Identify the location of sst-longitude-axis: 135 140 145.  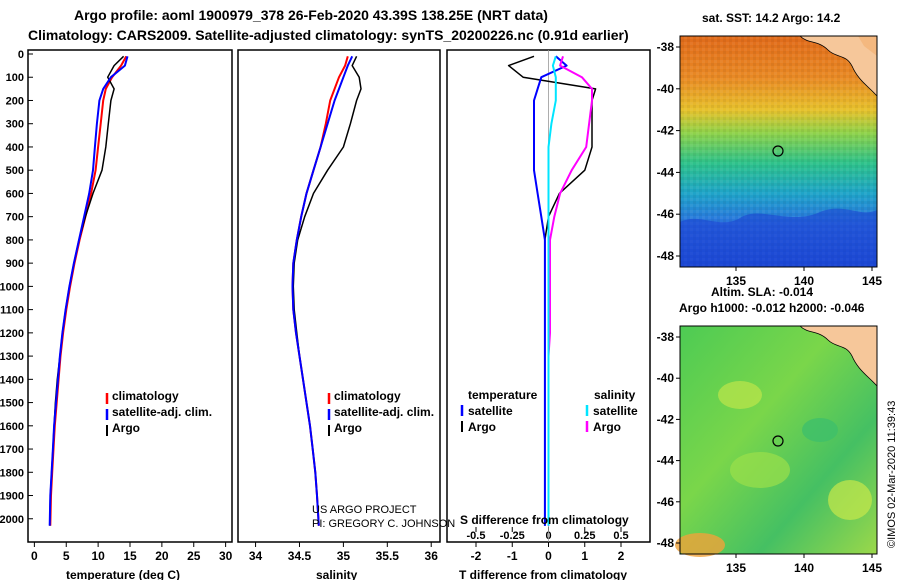
(804, 277).